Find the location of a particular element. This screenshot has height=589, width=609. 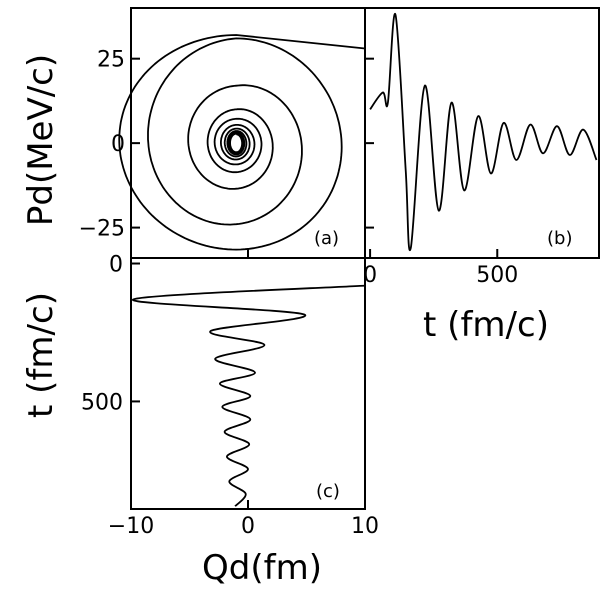

panel-c-label: (c) is located at coordinates (328, 491).